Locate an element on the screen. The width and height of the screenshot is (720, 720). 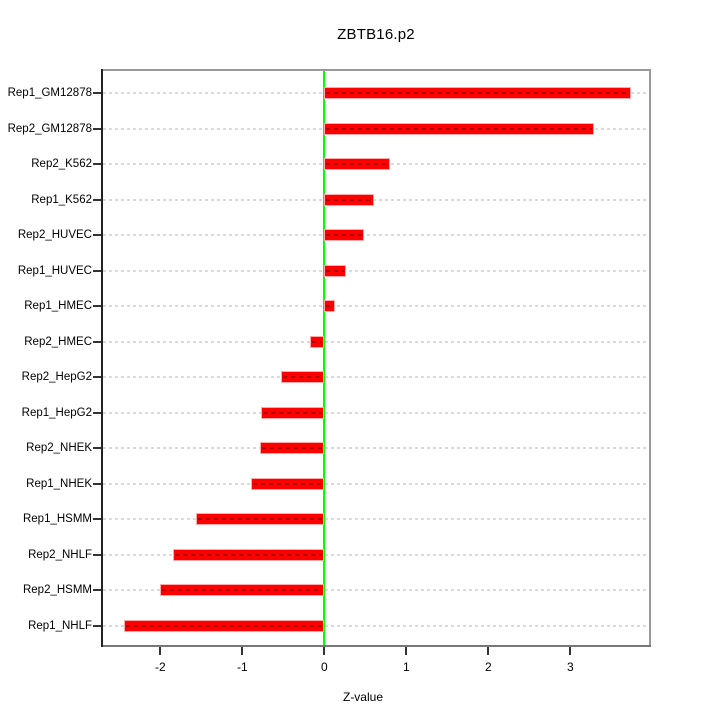
y-axis-label: Rep1_HSMM is located at coordinates (57, 519).